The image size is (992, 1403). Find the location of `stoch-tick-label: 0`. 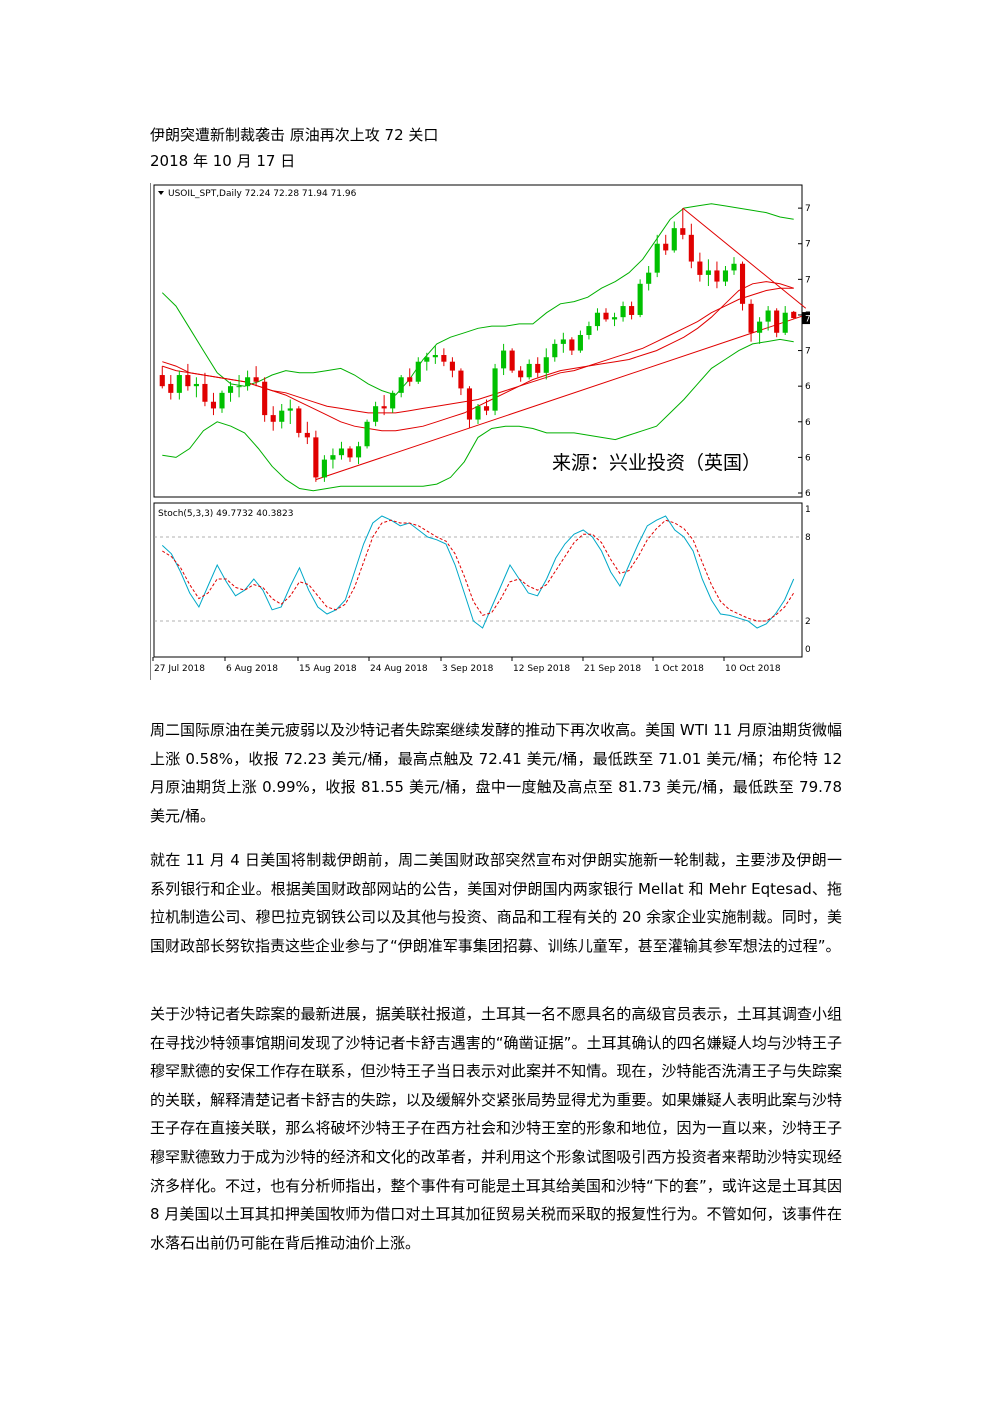

stoch-tick-label: 0 is located at coordinates (807, 650).